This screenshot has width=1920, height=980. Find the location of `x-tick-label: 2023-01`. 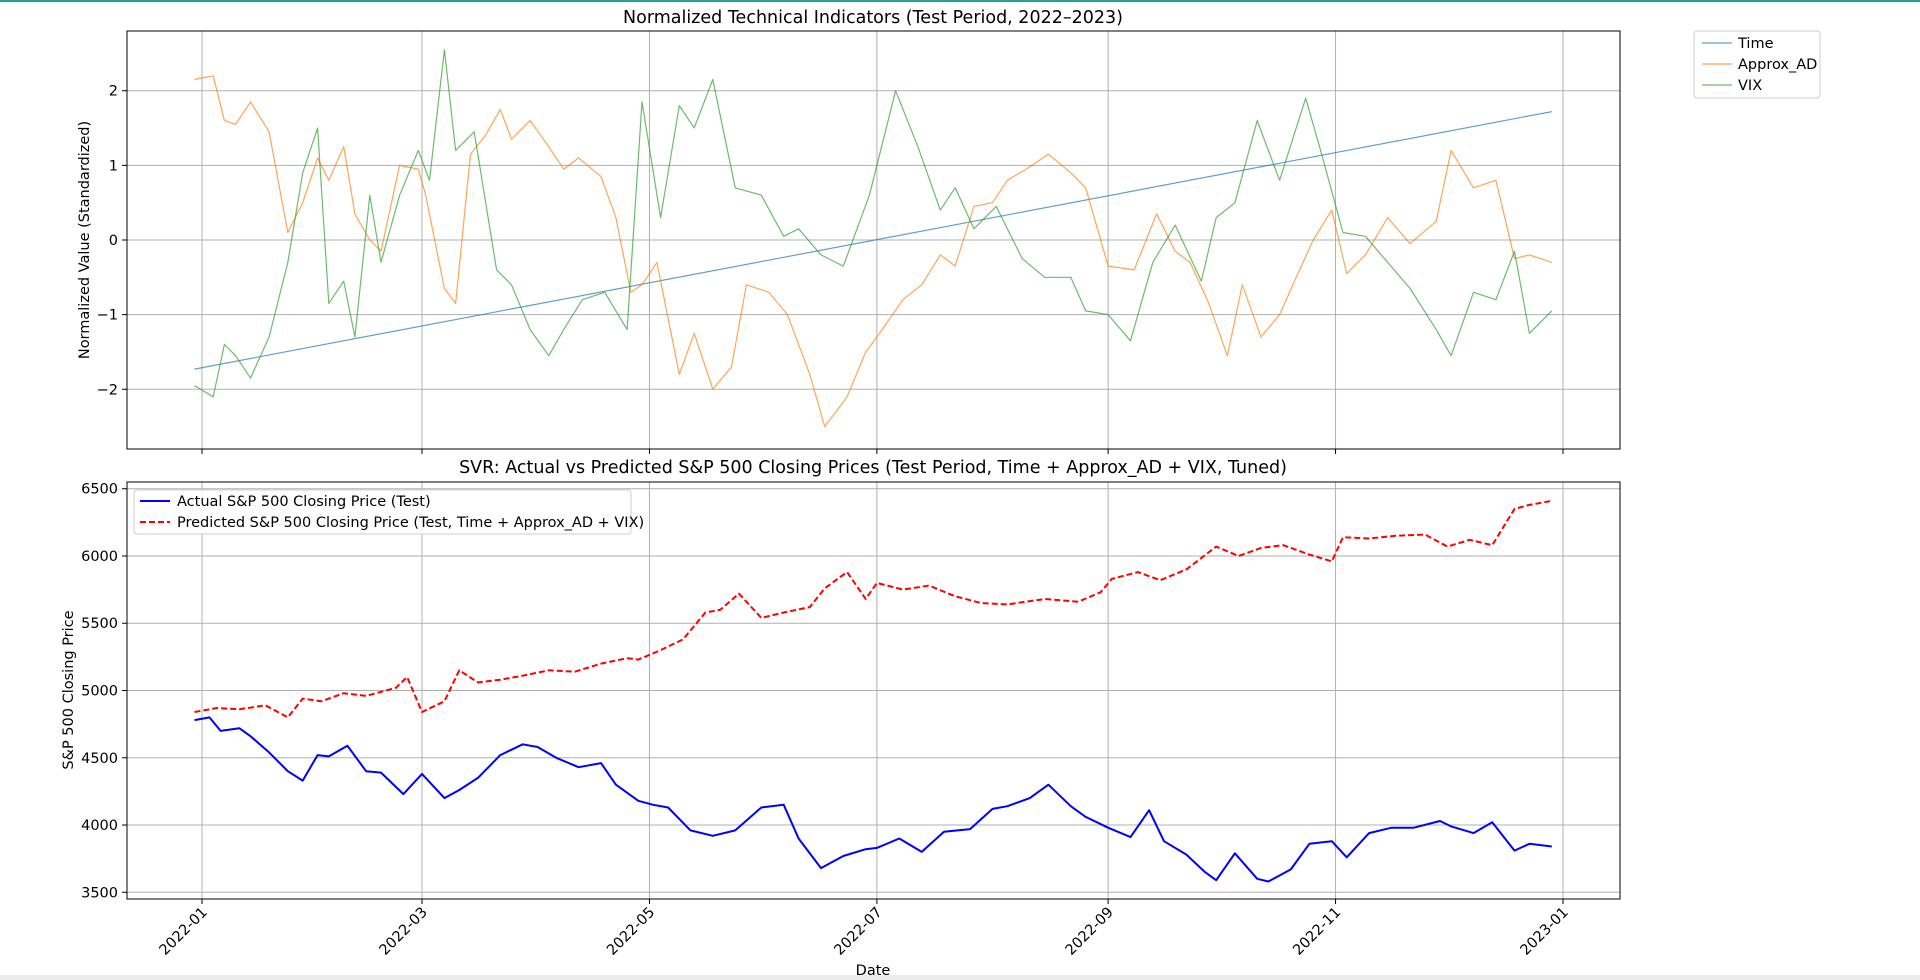

x-tick-label: 2023-01 is located at coordinates (1545, 932).